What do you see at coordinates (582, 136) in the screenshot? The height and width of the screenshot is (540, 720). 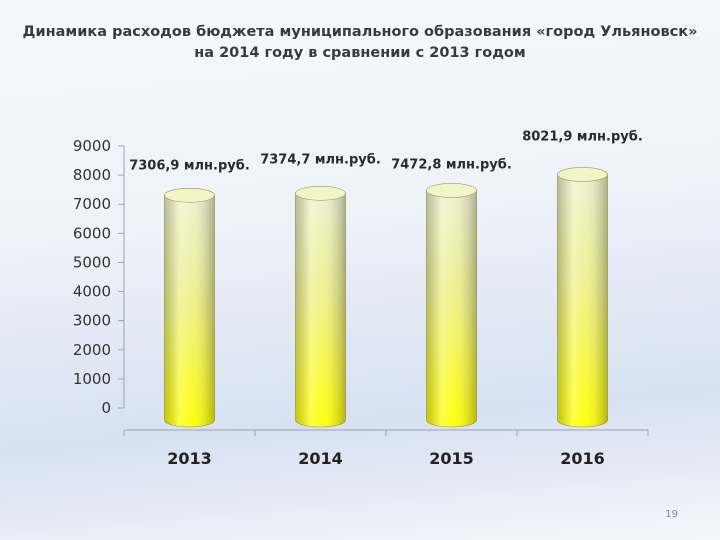 I see `data-label: 8021,9 млн.руб.` at bounding box center [582, 136].